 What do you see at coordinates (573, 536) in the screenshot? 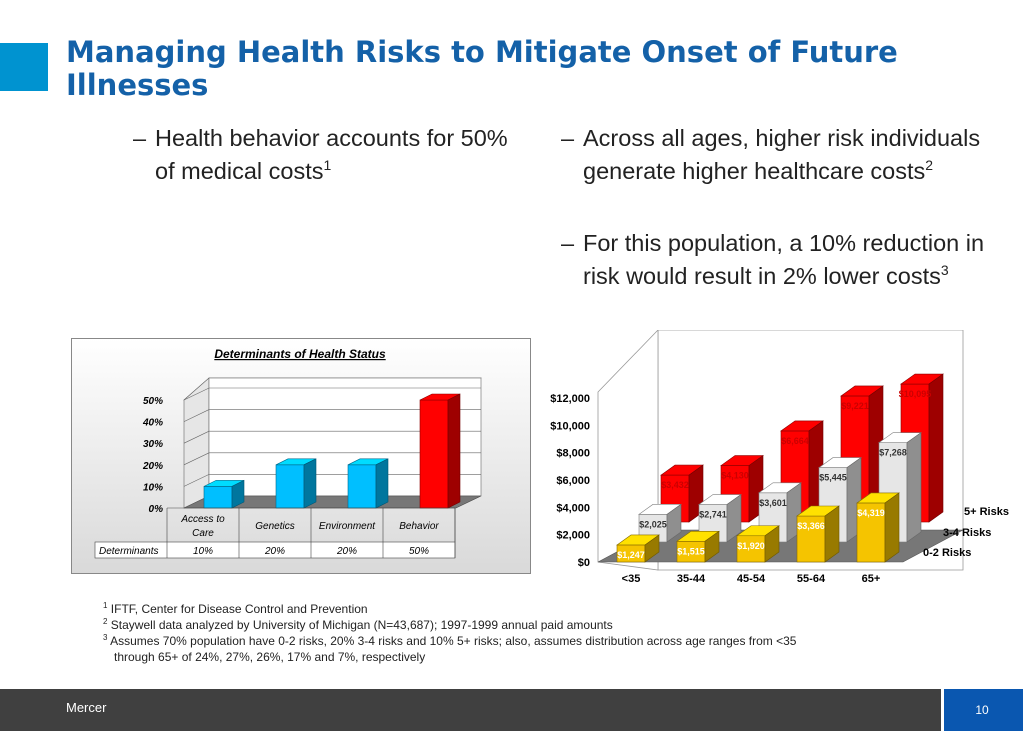
I see `y-tick-label: $2,000` at bounding box center [573, 536].